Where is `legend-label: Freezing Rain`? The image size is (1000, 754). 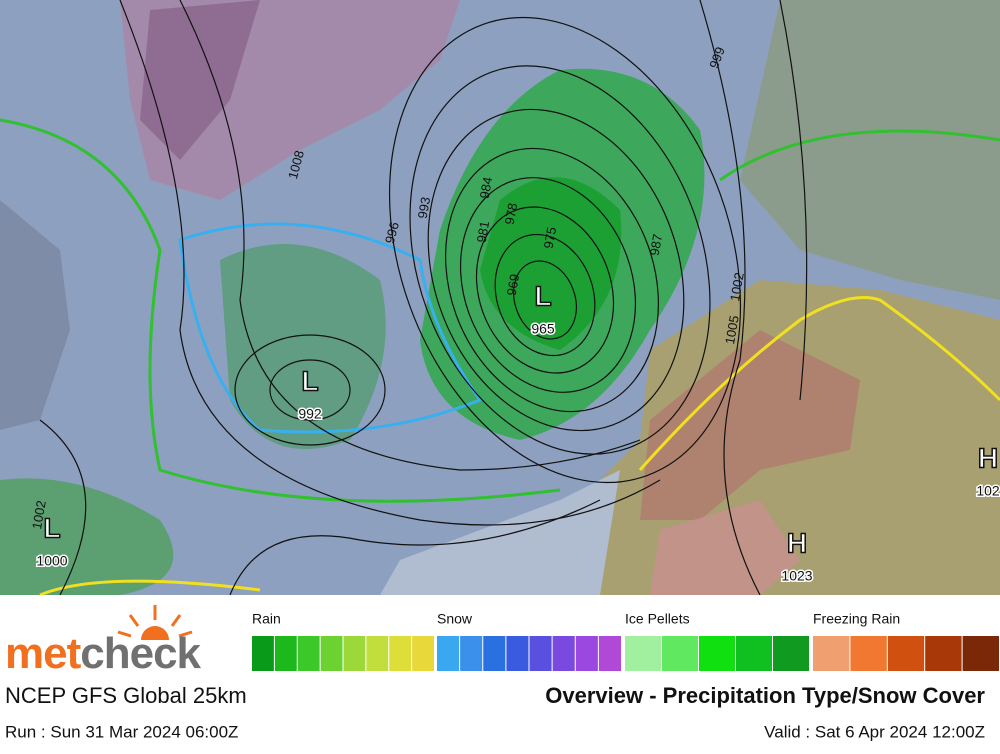 legend-label: Freezing Rain is located at coordinates (856, 619).